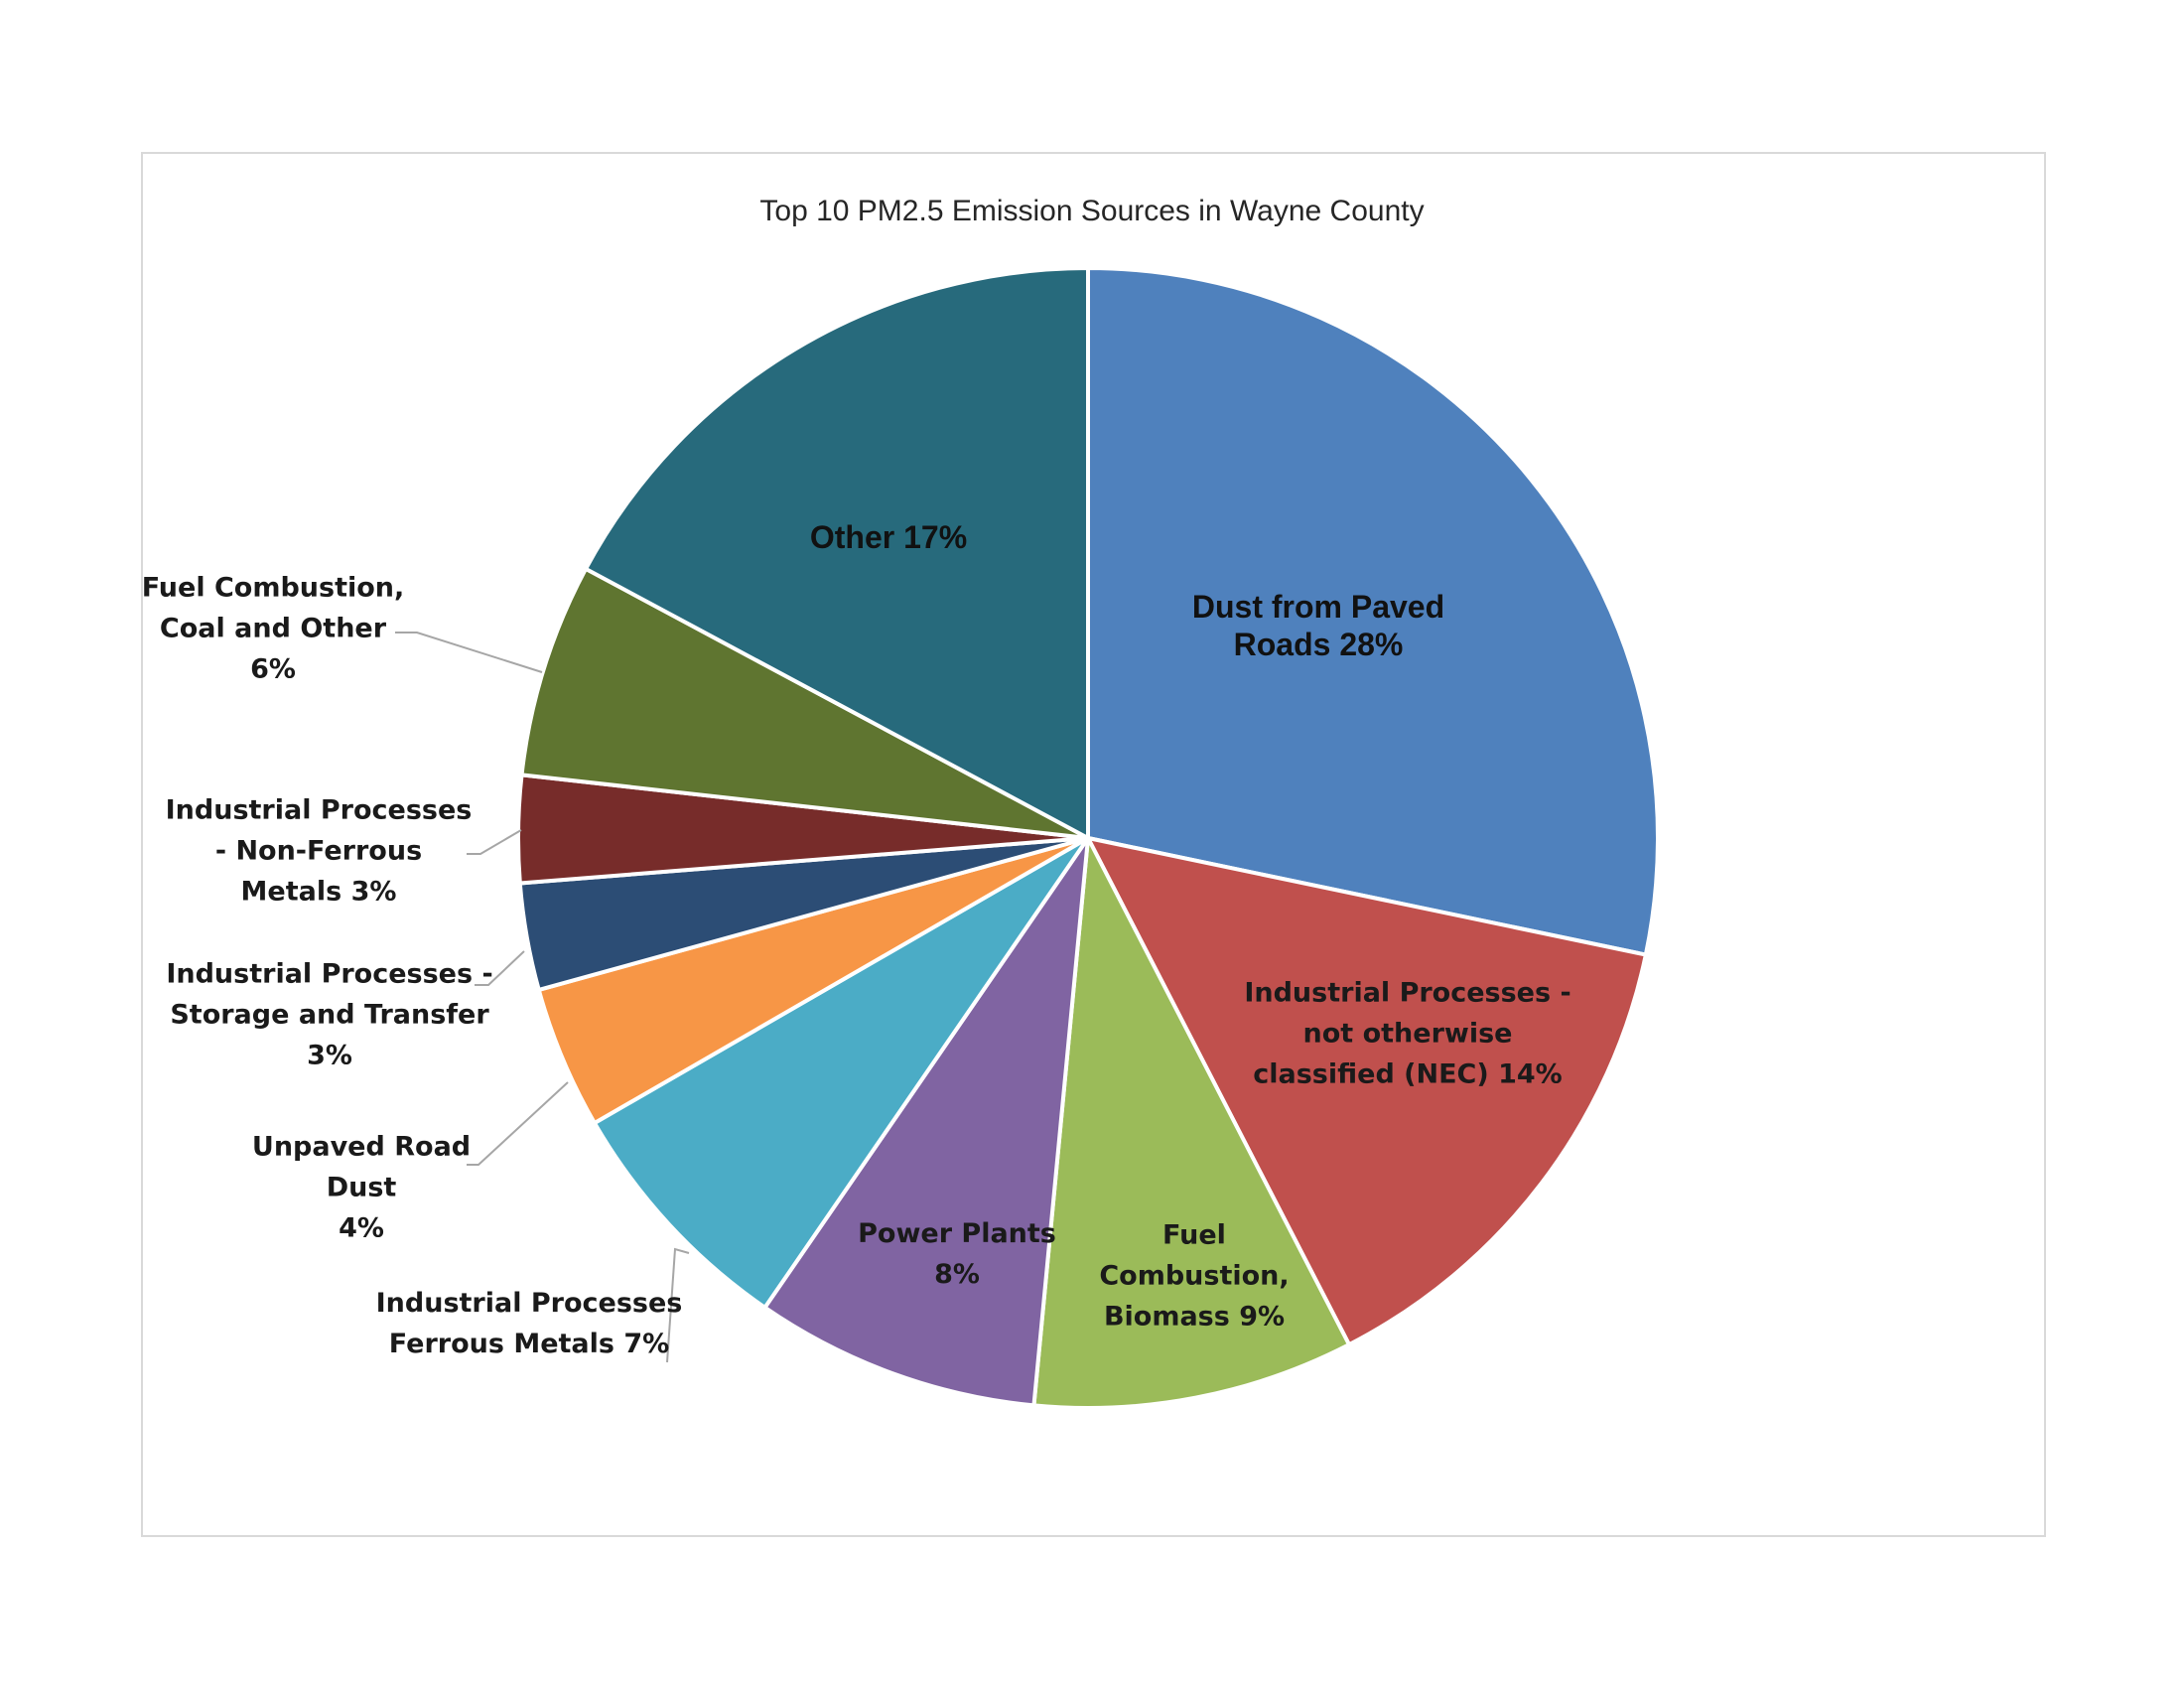  I want to click on pie-slice-fuel-combustion-coal-and-other, so click(804, 703).